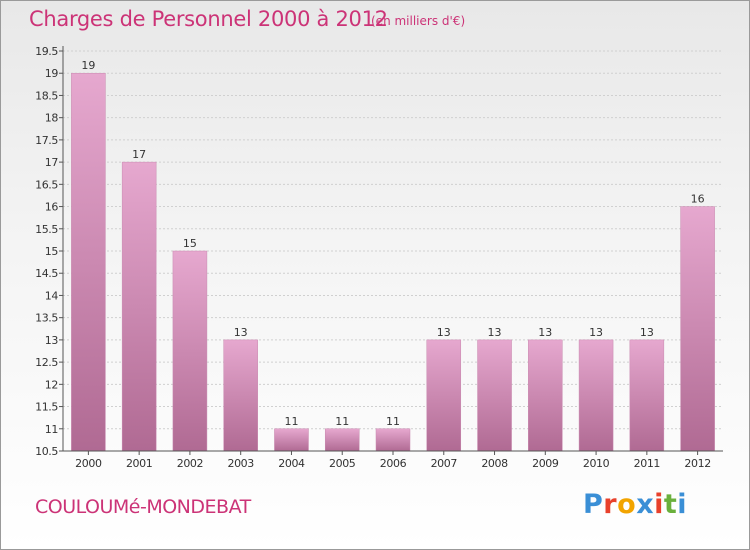  Describe the element at coordinates (647, 395) in the screenshot. I see `bar-2011` at that location.